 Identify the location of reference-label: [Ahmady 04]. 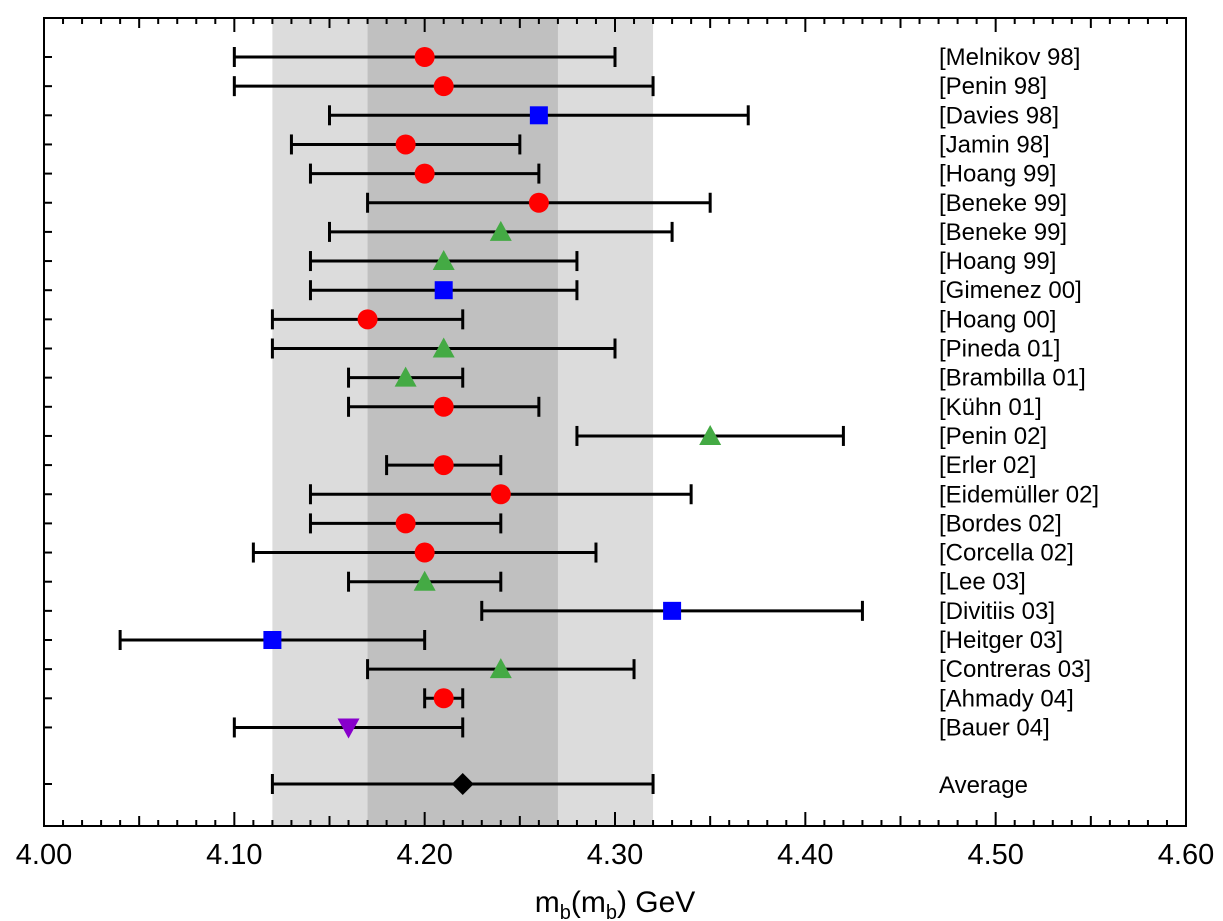
(1006, 698).